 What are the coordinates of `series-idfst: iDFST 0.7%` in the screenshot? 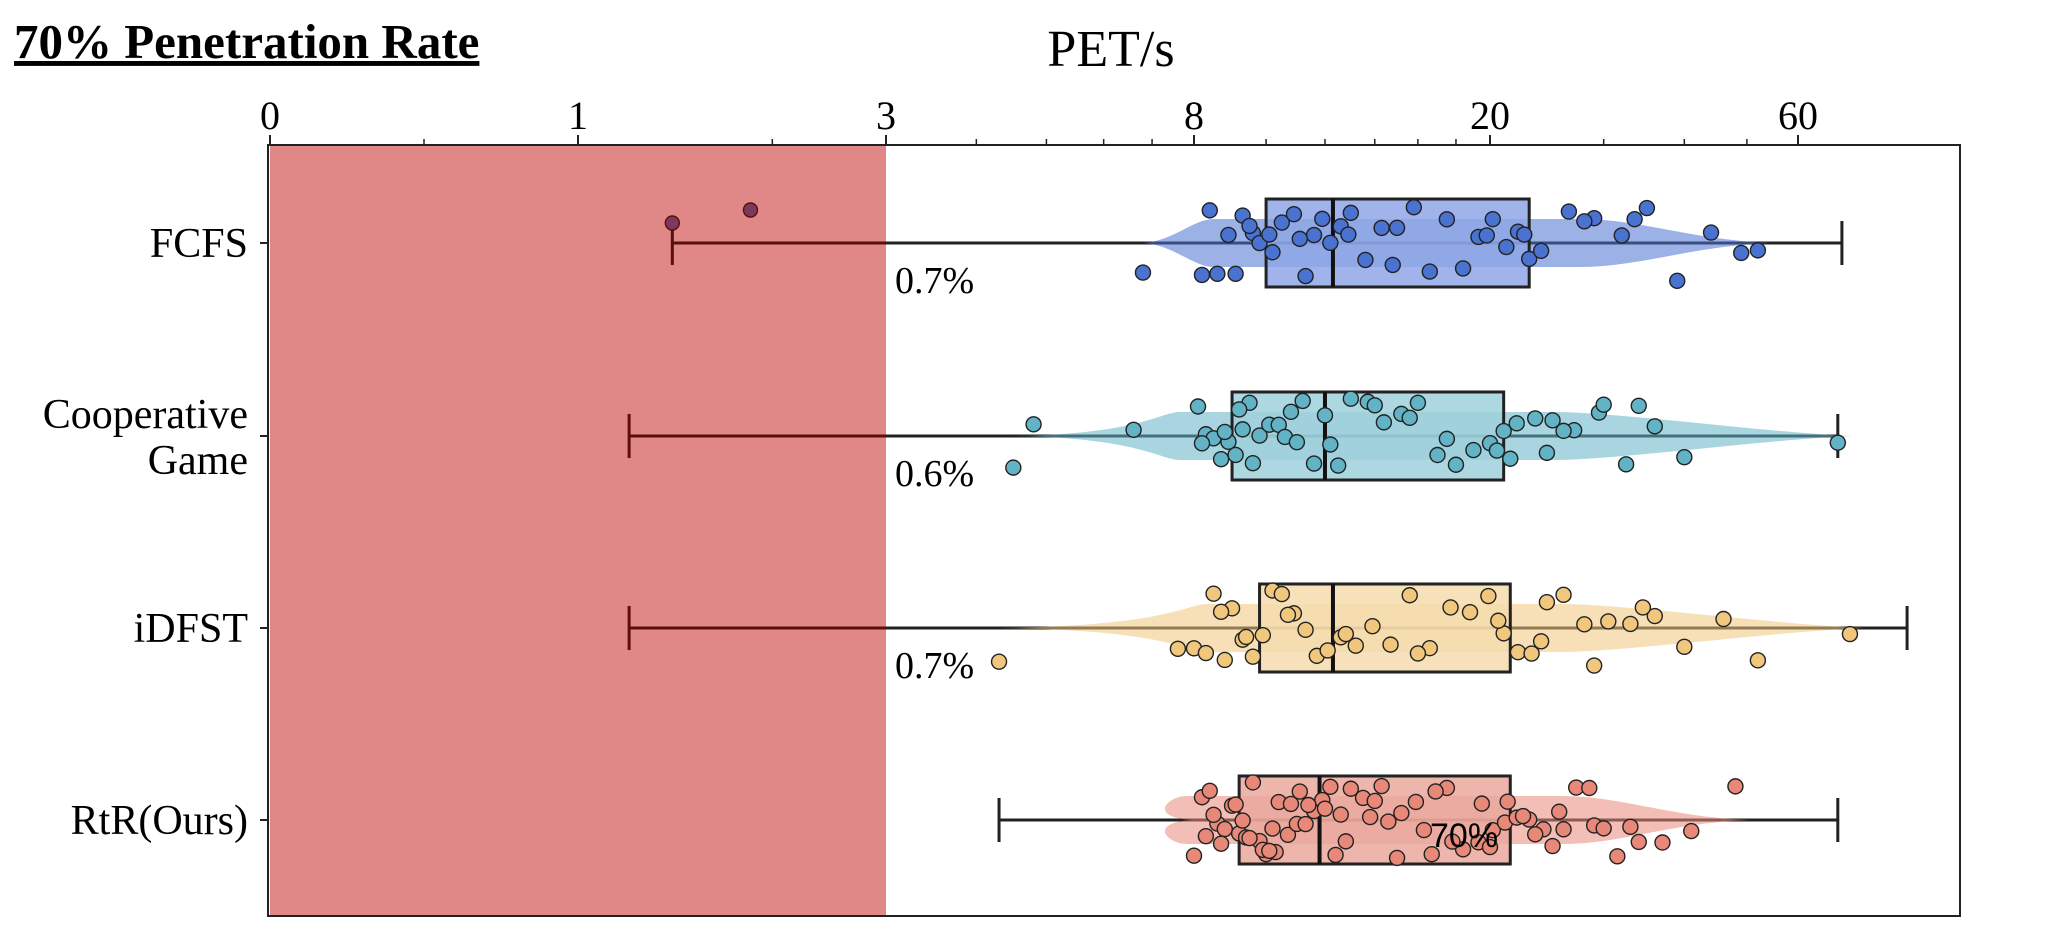 It's located at (1021, 634).